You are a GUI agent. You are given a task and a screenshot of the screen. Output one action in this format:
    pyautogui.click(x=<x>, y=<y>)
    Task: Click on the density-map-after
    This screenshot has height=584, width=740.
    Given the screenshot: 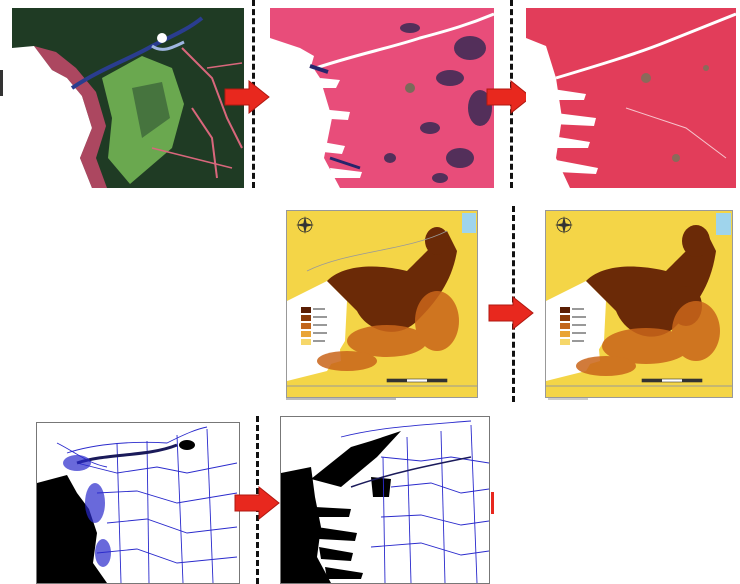 What is the action you would take?
    pyautogui.click(x=639, y=304)
    